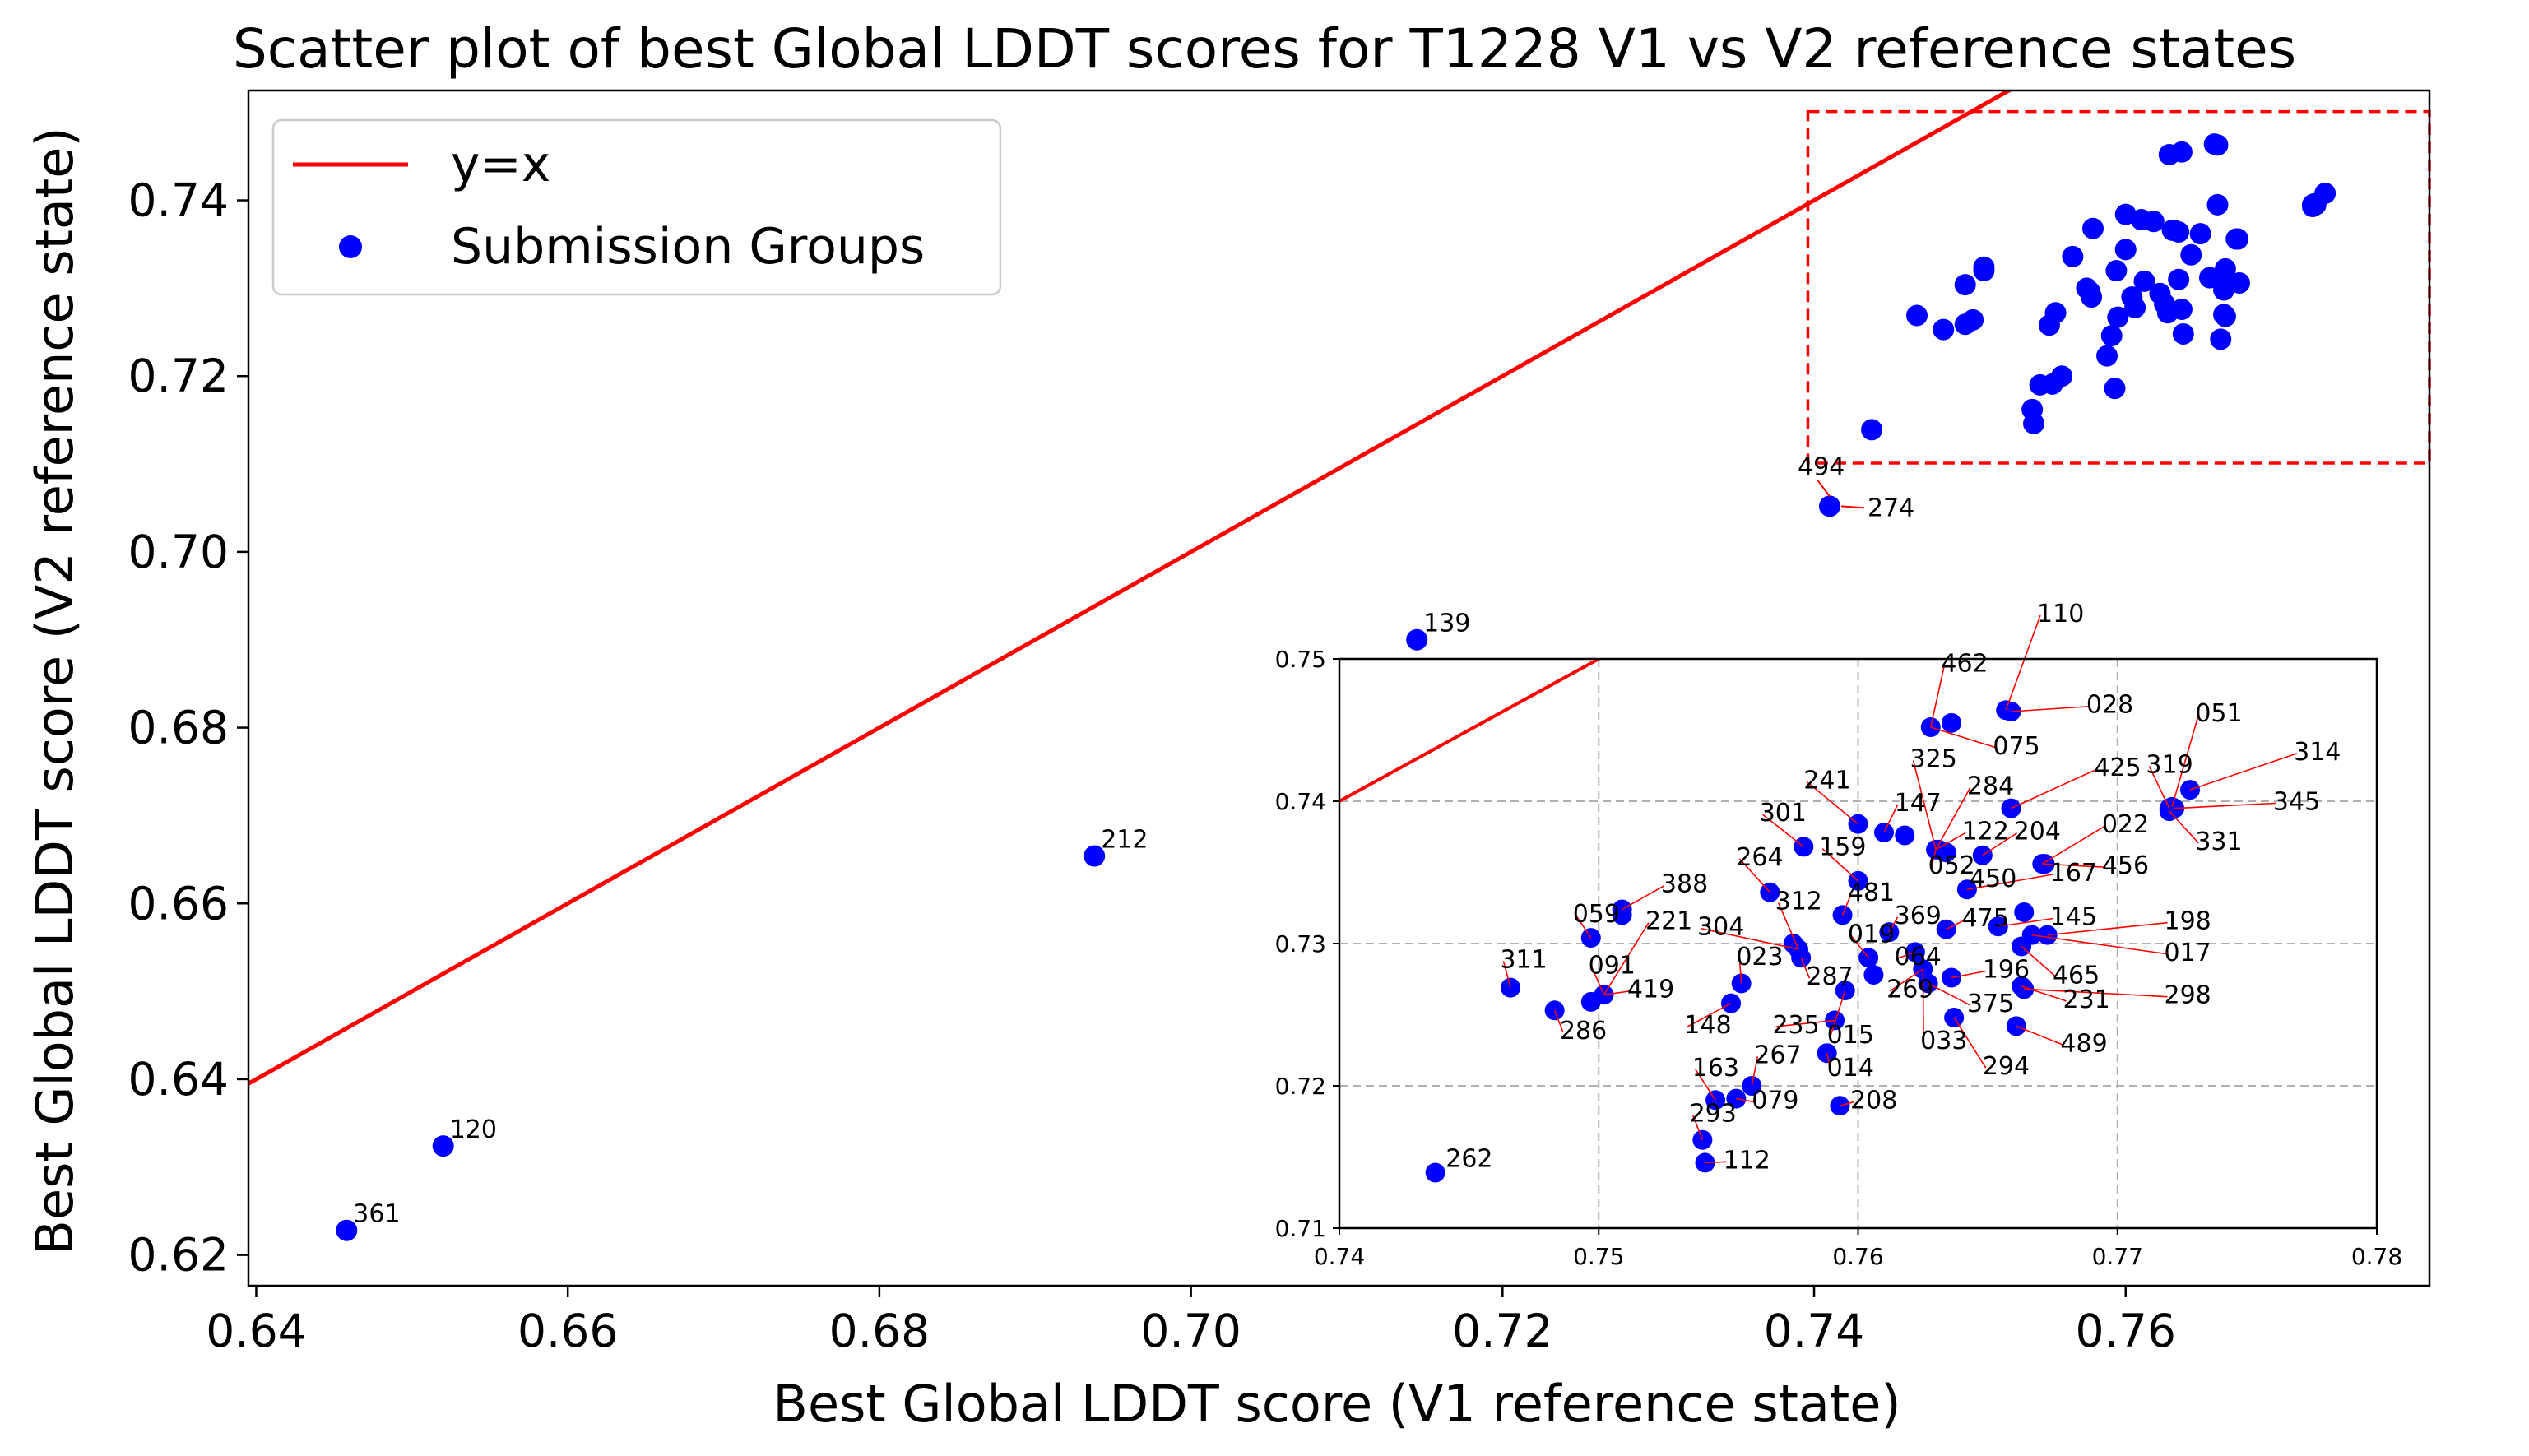 This screenshot has width=2529, height=1456. I want to click on inset-point-label-388: 388, so click(1684, 884).